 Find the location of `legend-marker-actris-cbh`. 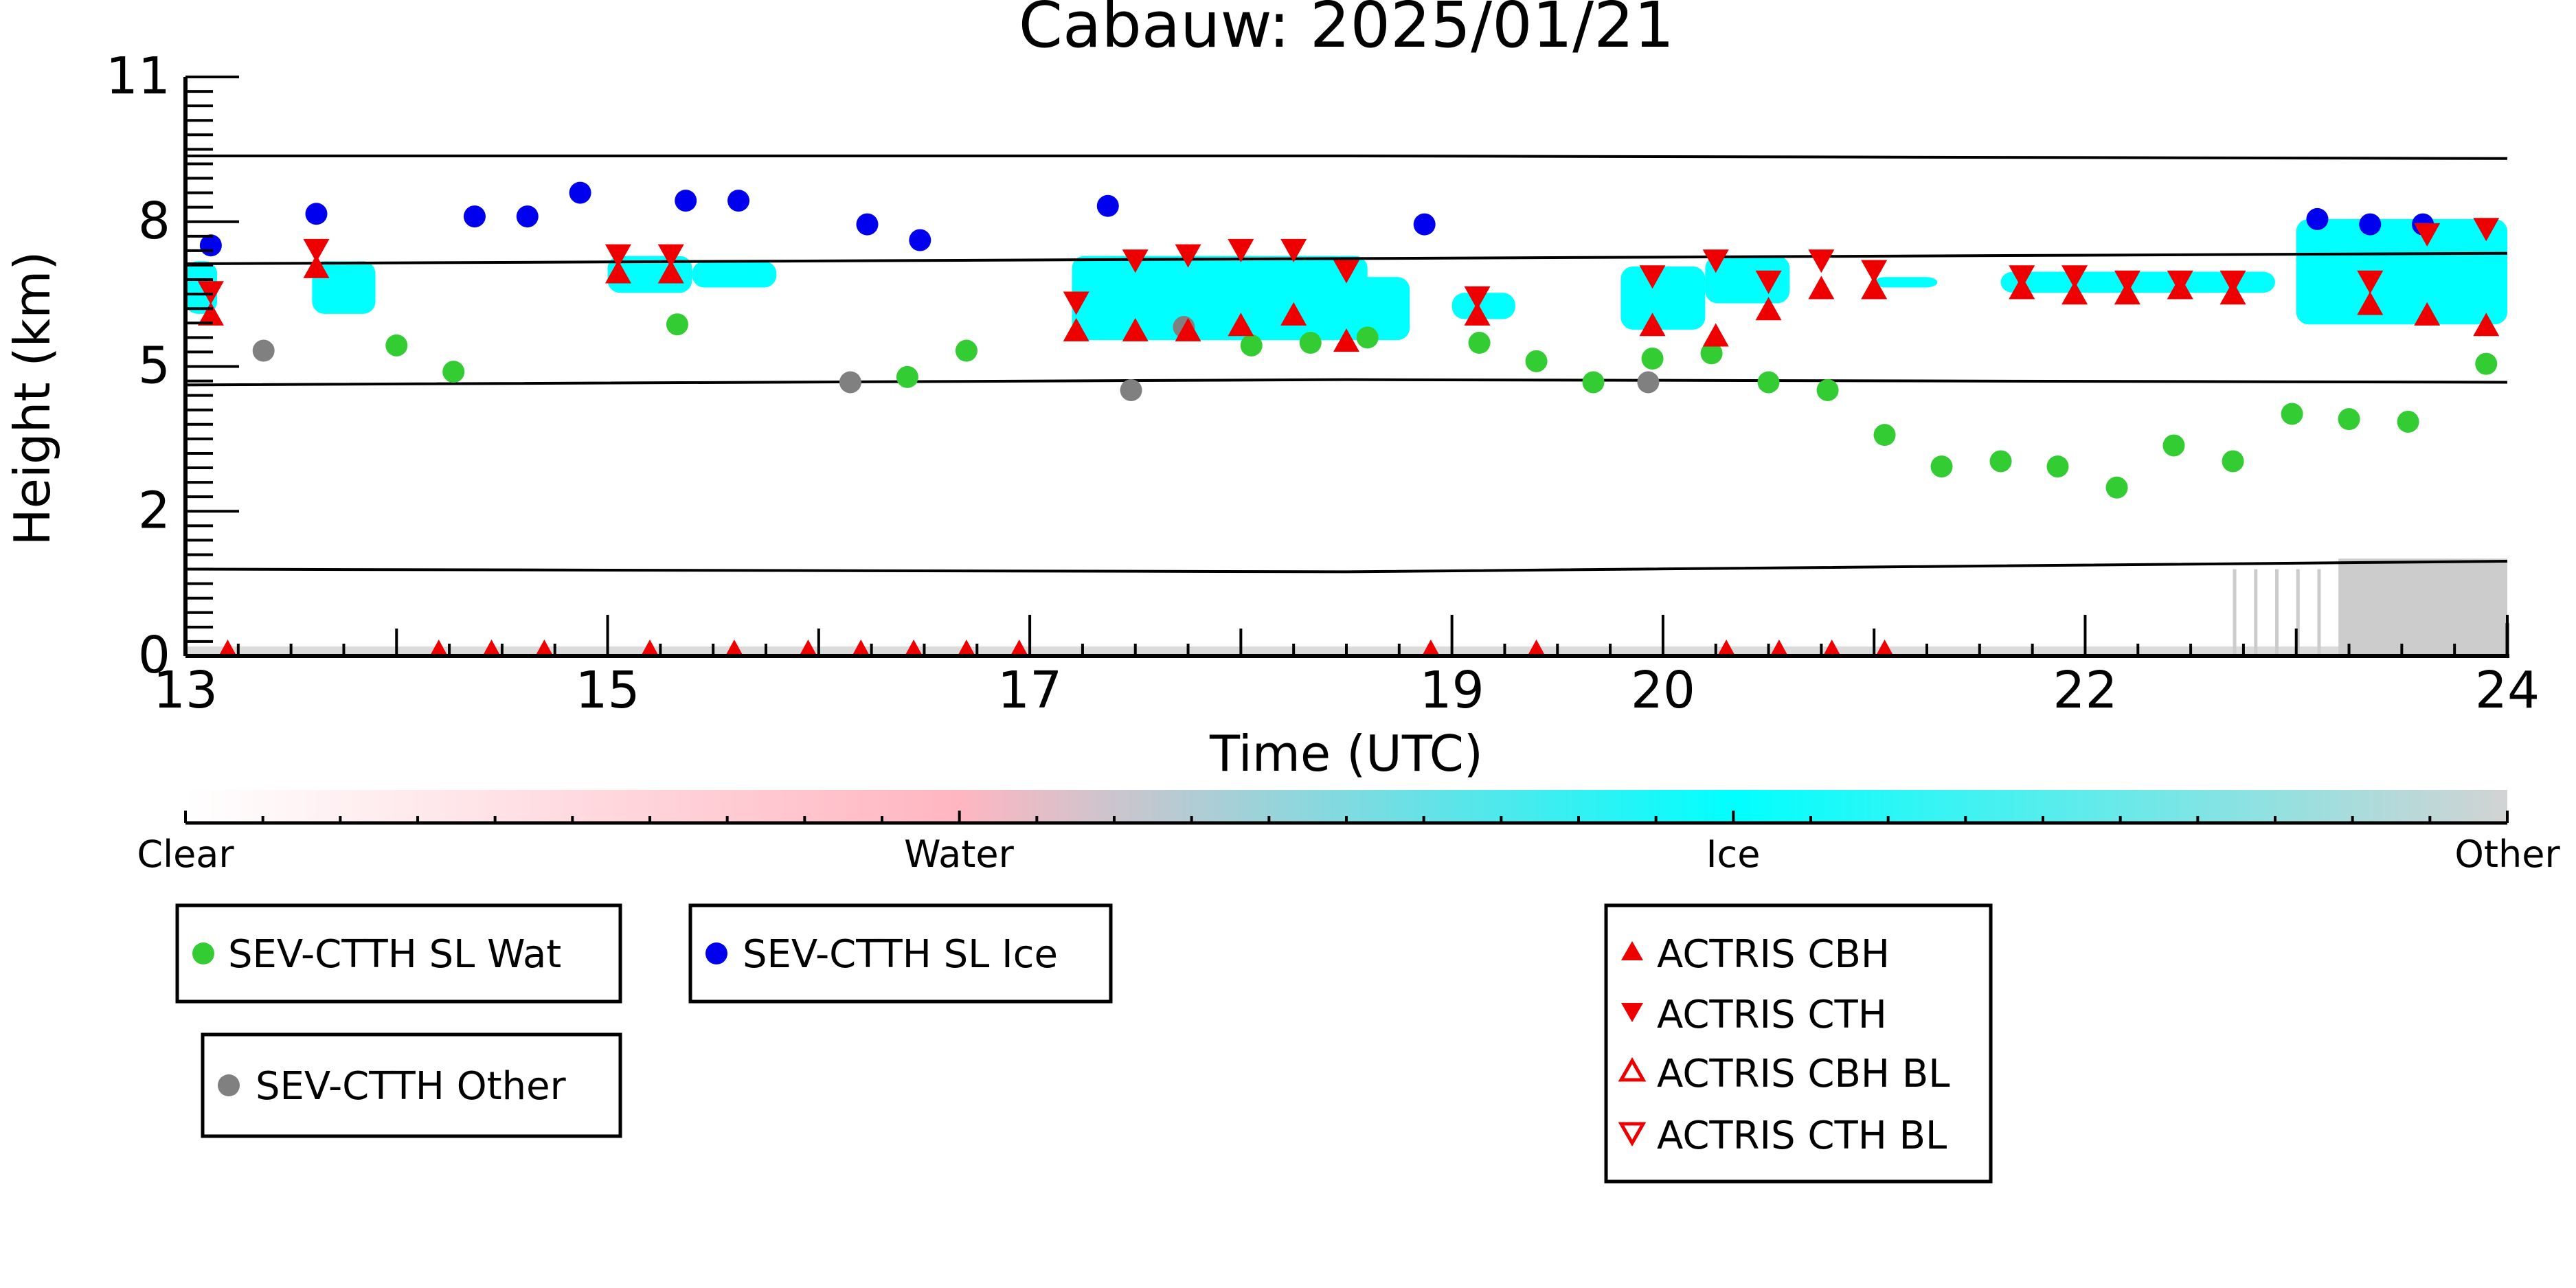

legend-marker-actris-cbh is located at coordinates (1632, 950).